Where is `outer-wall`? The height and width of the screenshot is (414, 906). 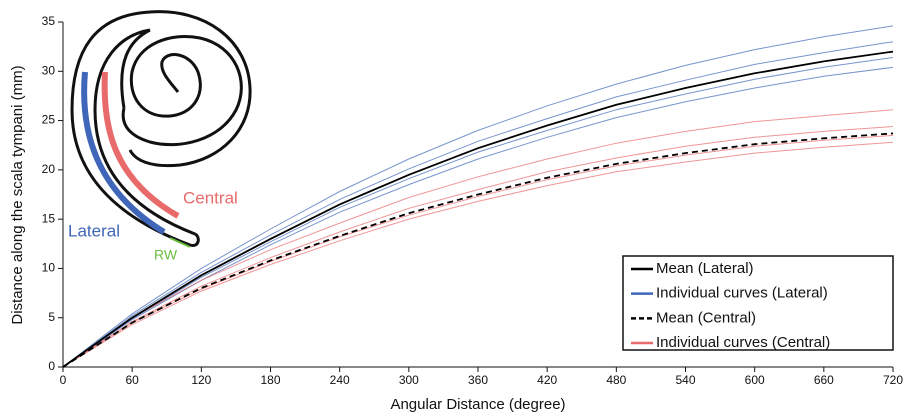
outer-wall is located at coordinates (161, 128).